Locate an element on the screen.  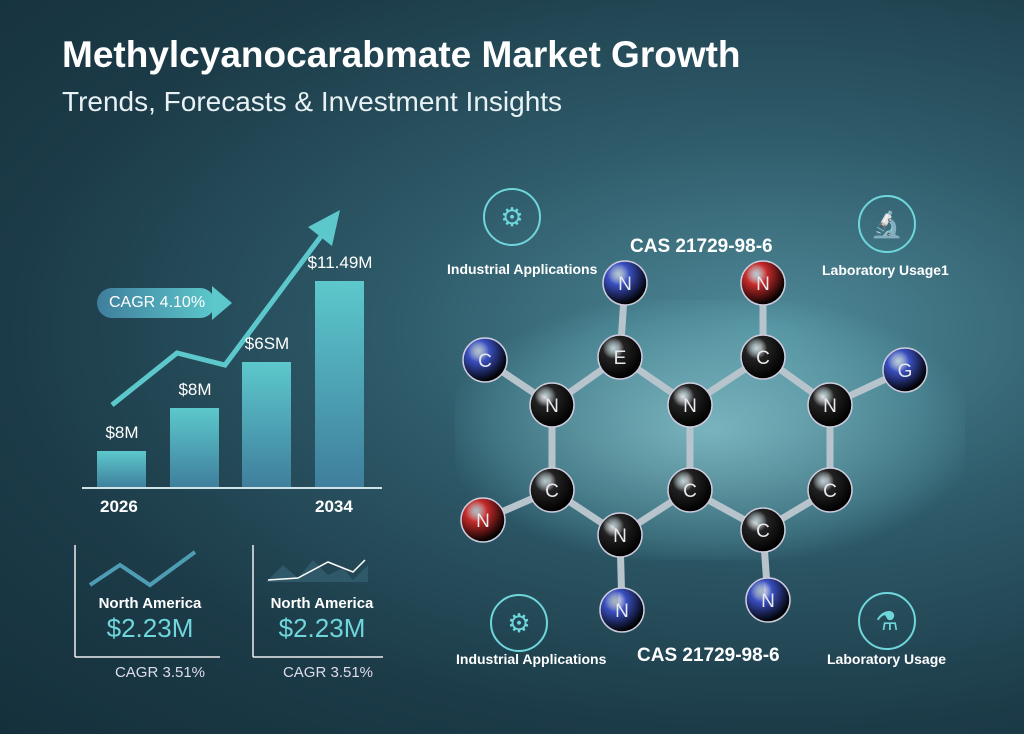
area-chart-icon is located at coordinates (317, 601).